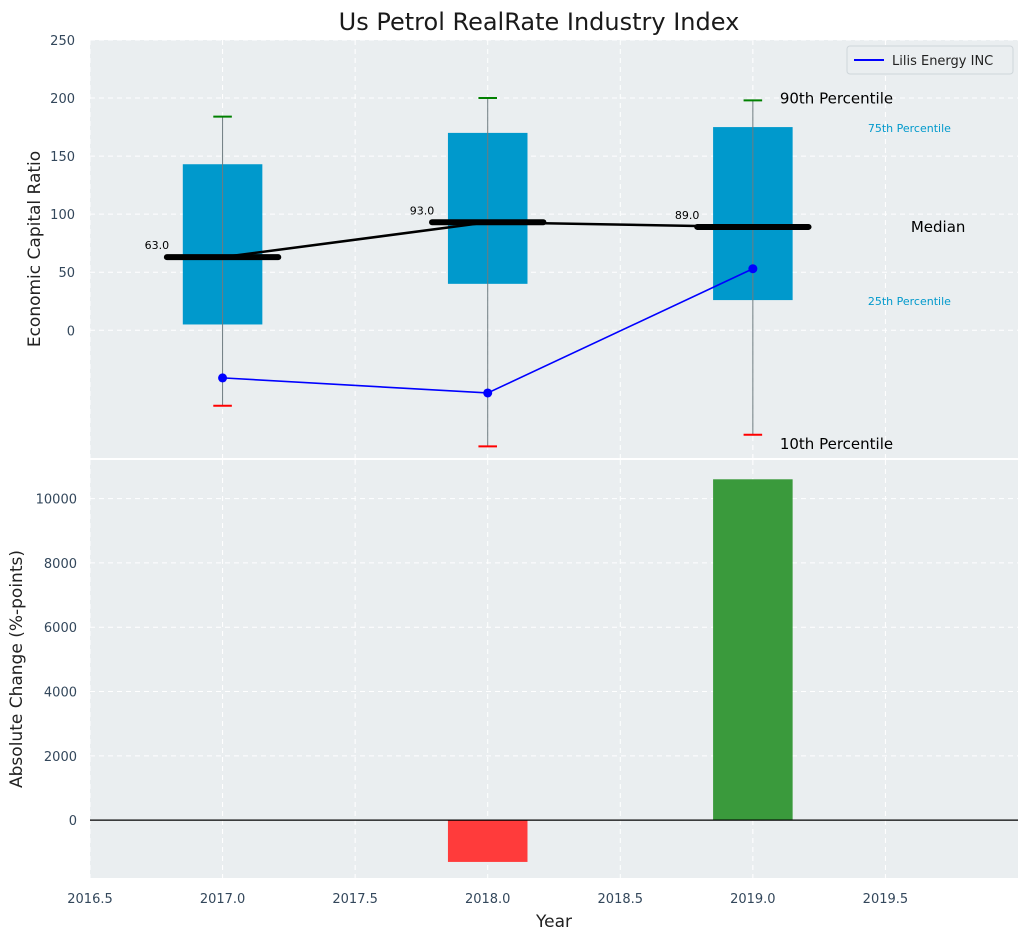  Describe the element at coordinates (62, 41) in the screenshot. I see `y-tick-label: 250` at that location.